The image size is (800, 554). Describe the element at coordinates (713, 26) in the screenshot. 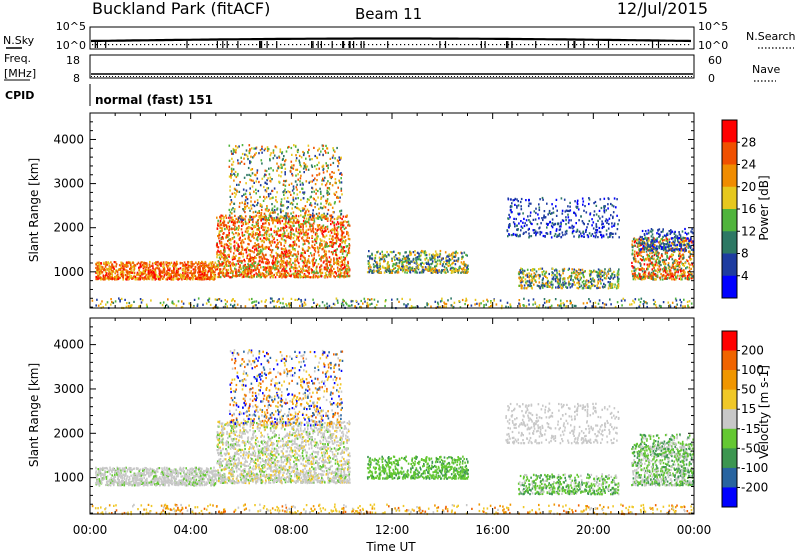

I see `nsearch-tick-top: 10^5` at that location.